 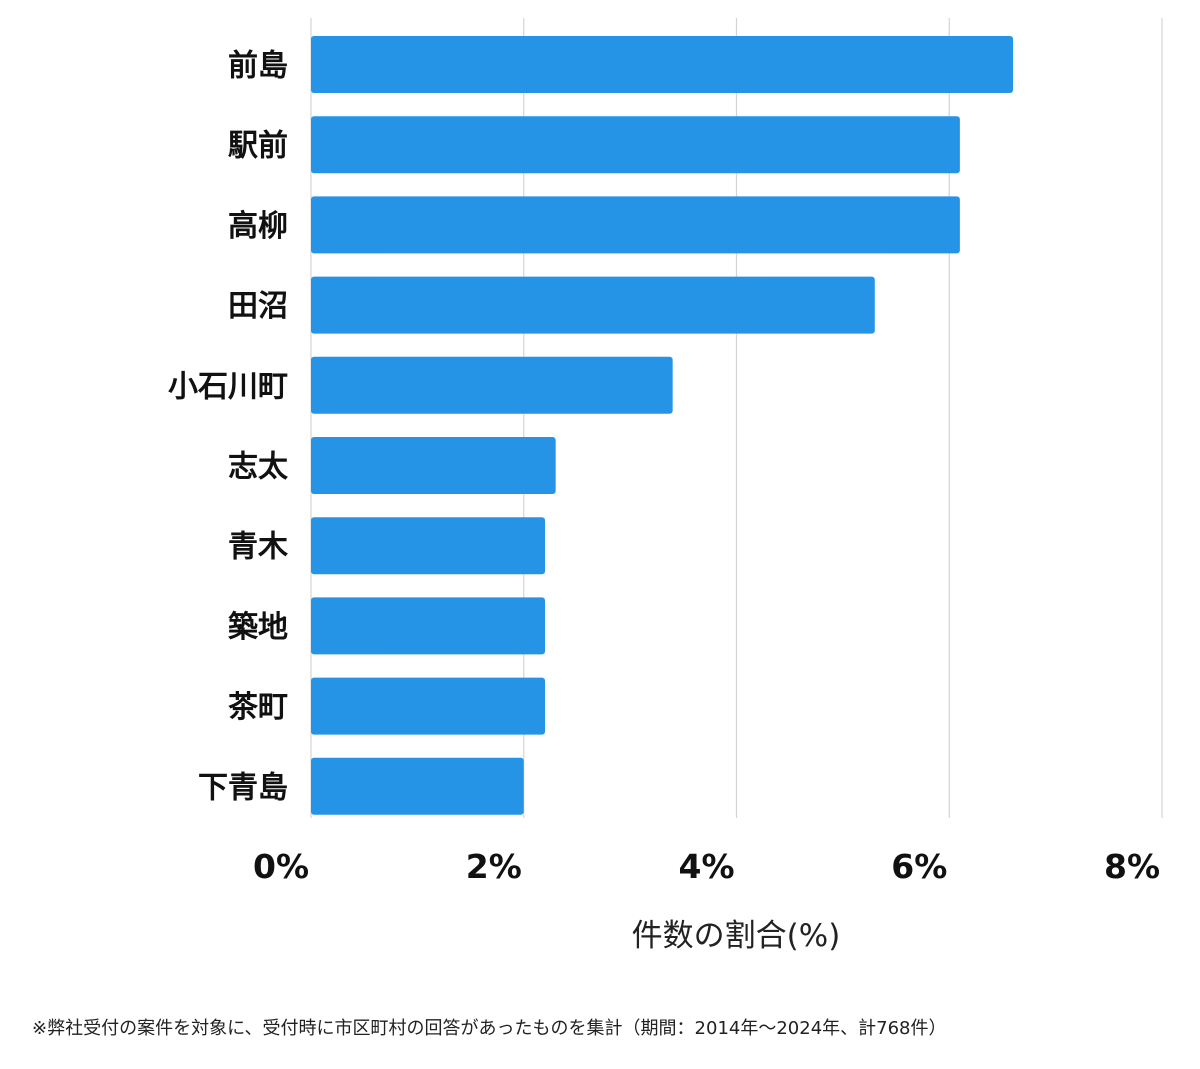 I want to click on category-label: 青木, so click(x=258, y=547).